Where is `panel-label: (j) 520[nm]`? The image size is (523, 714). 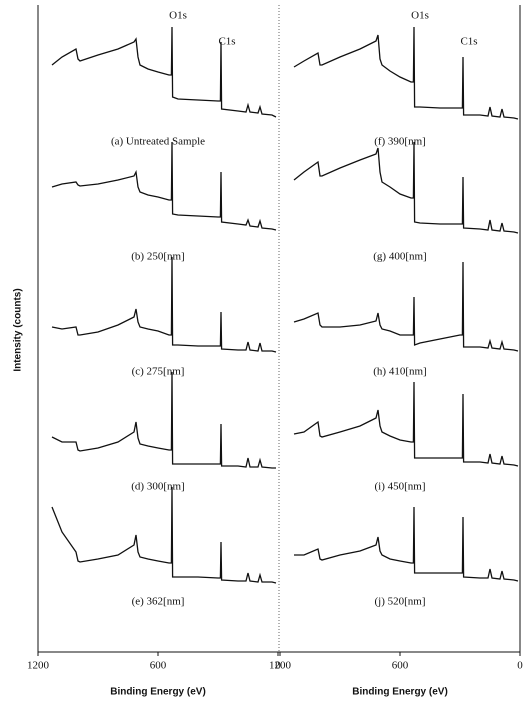 panel-label: (j) 520[nm] is located at coordinates (399, 602).